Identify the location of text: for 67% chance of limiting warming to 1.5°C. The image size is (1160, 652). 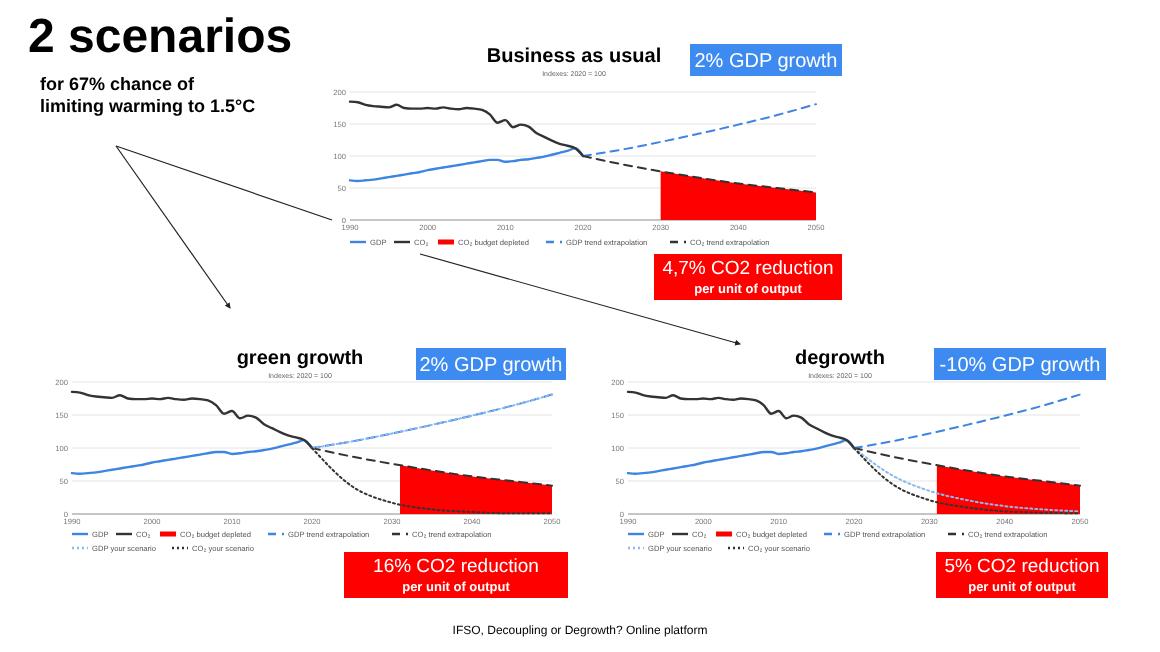
(148, 95).